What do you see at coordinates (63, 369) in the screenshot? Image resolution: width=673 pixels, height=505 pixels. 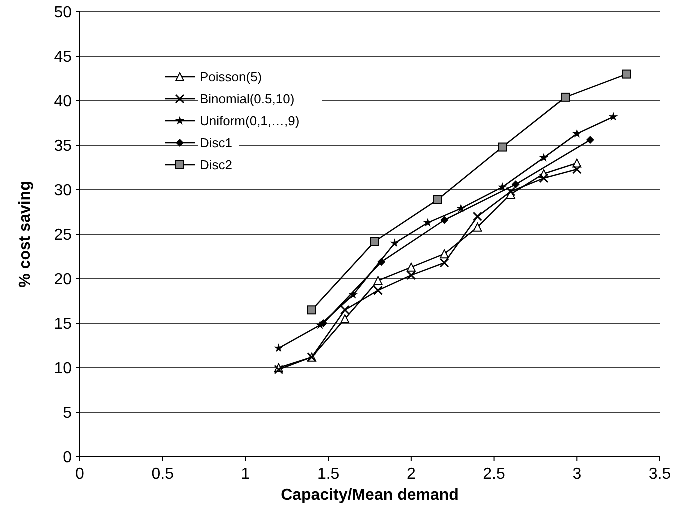 I see `y-tick-label: 10` at bounding box center [63, 369].